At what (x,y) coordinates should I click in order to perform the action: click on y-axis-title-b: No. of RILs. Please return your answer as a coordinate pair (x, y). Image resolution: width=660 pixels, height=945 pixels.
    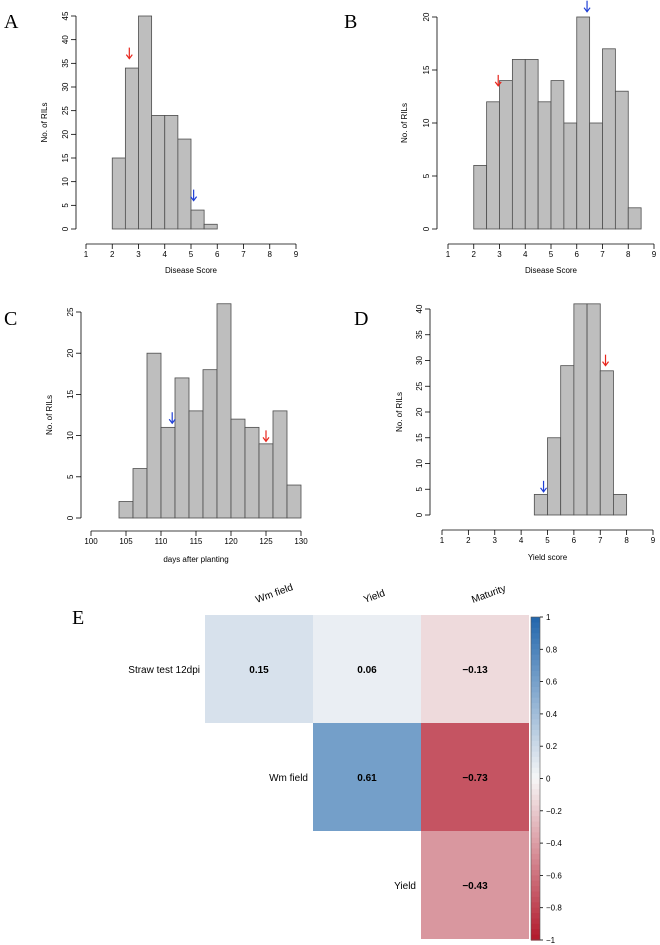
    Looking at the image, I should click on (404, 123).